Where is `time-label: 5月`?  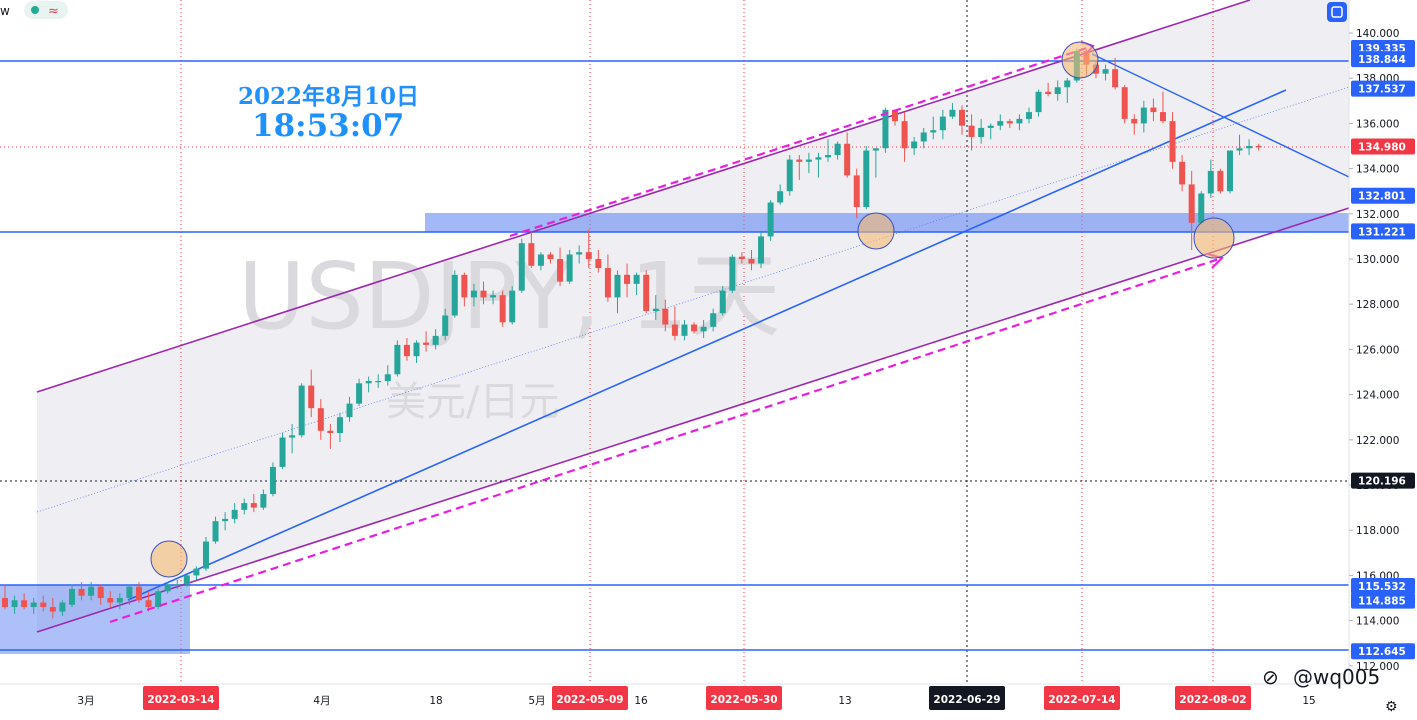
time-label: 5月 is located at coordinates (536, 701).